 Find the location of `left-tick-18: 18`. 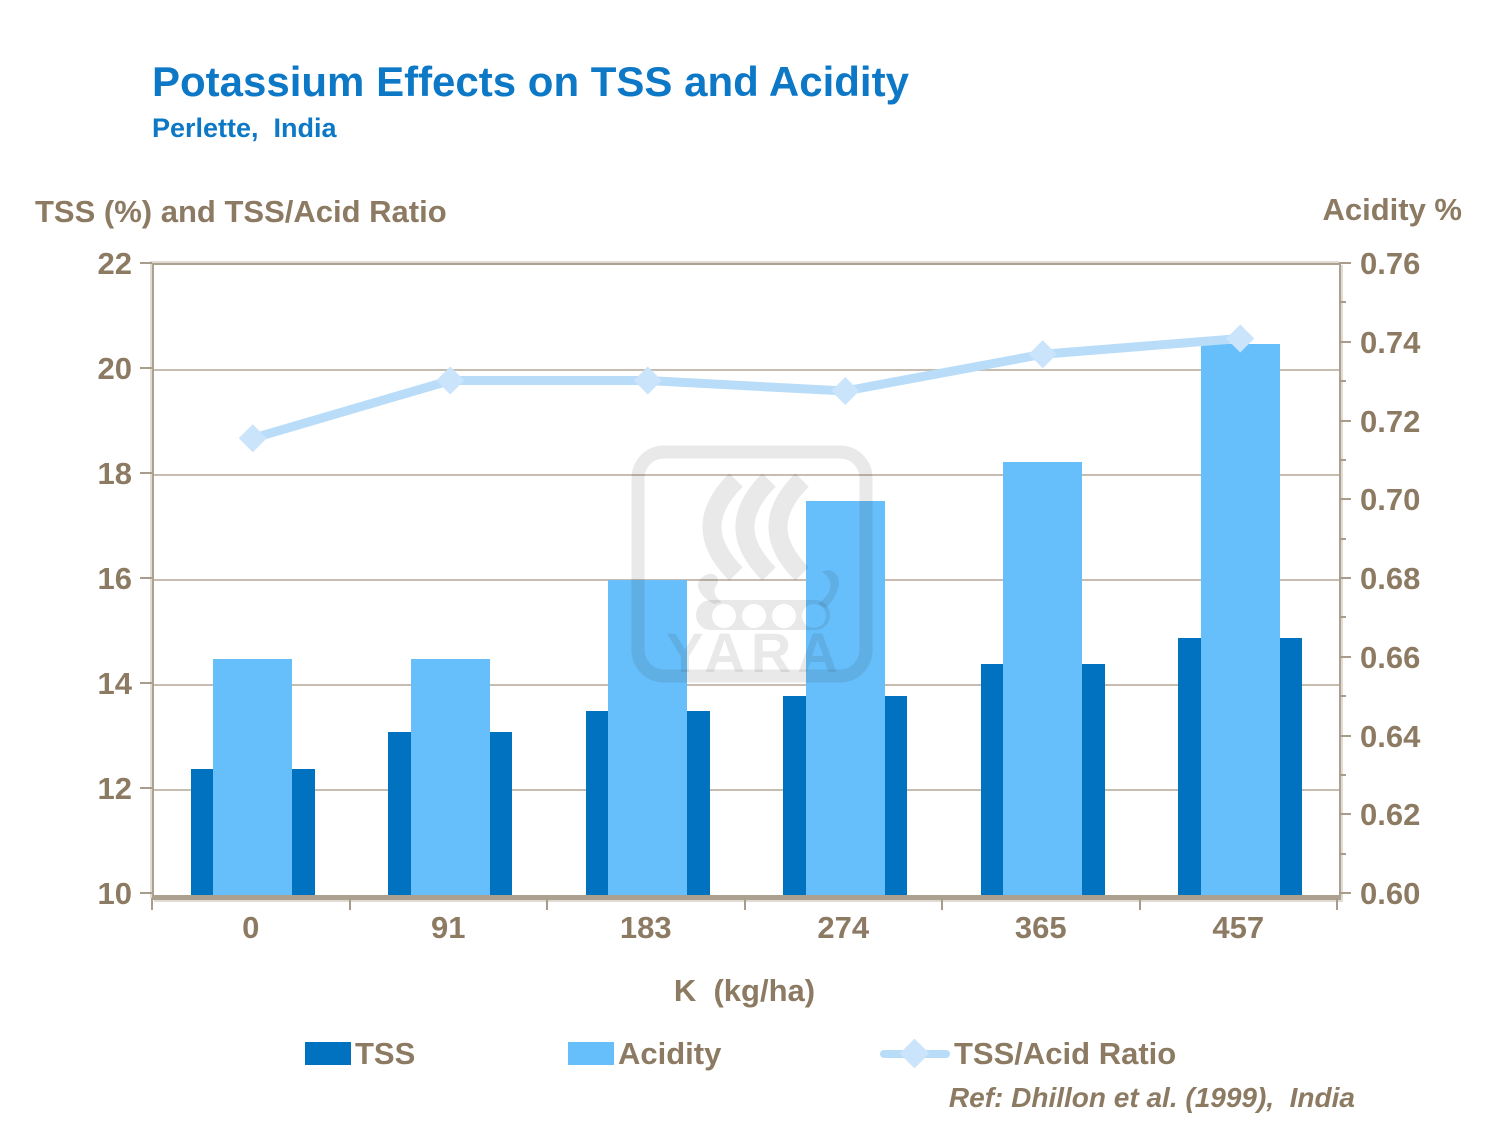

left-tick-18: 18 is located at coordinates (114, 473).